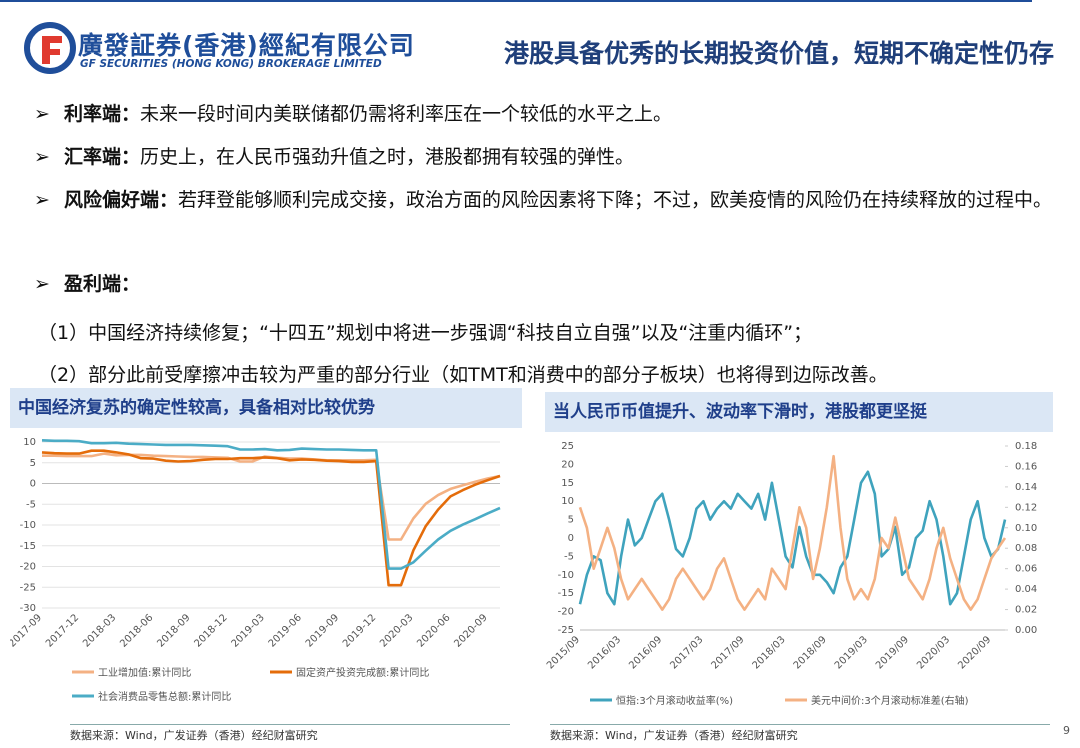 This screenshot has height=748, width=1080. Describe the element at coordinates (727, 652) in the screenshot. I see `x-tick-label: 2017/09` at that location.